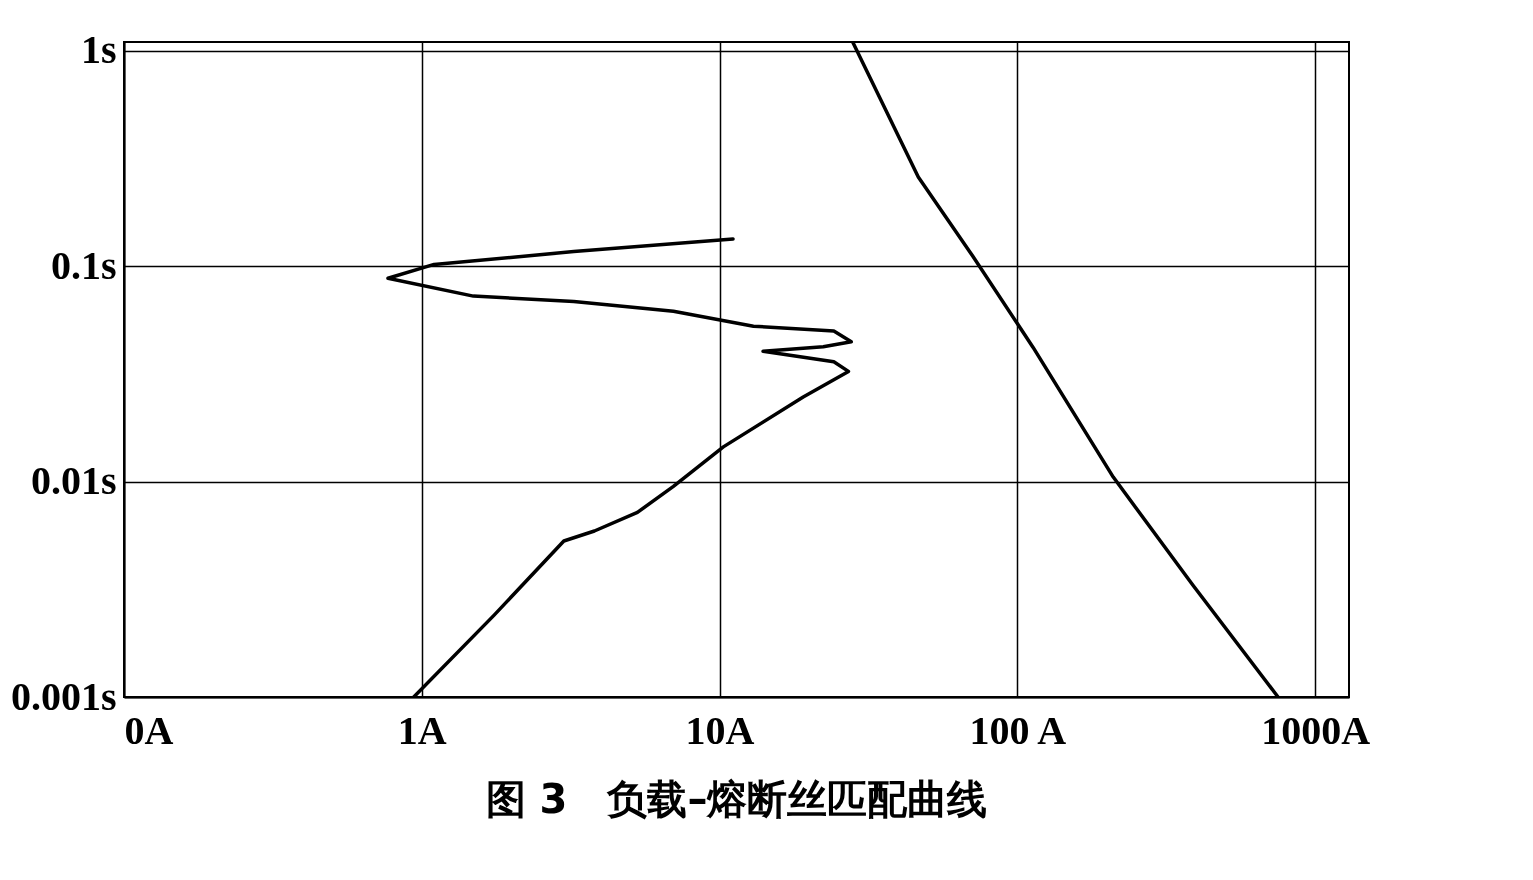 The image size is (1533, 880). I want to click on x-tick-label: 1A, so click(422, 730).